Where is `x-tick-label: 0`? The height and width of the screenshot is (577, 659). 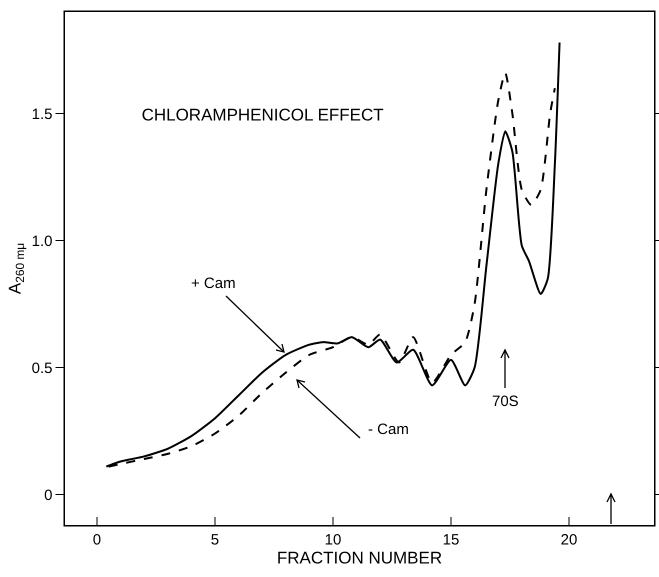 x-tick-label: 0 is located at coordinates (97, 540).